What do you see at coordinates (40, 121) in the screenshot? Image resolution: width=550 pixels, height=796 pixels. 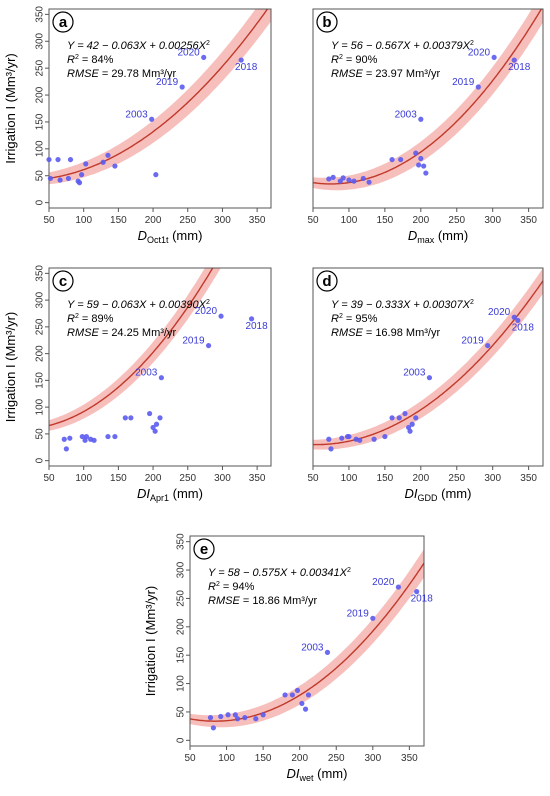 I see `y-tick-label: 150` at bounding box center [40, 121].